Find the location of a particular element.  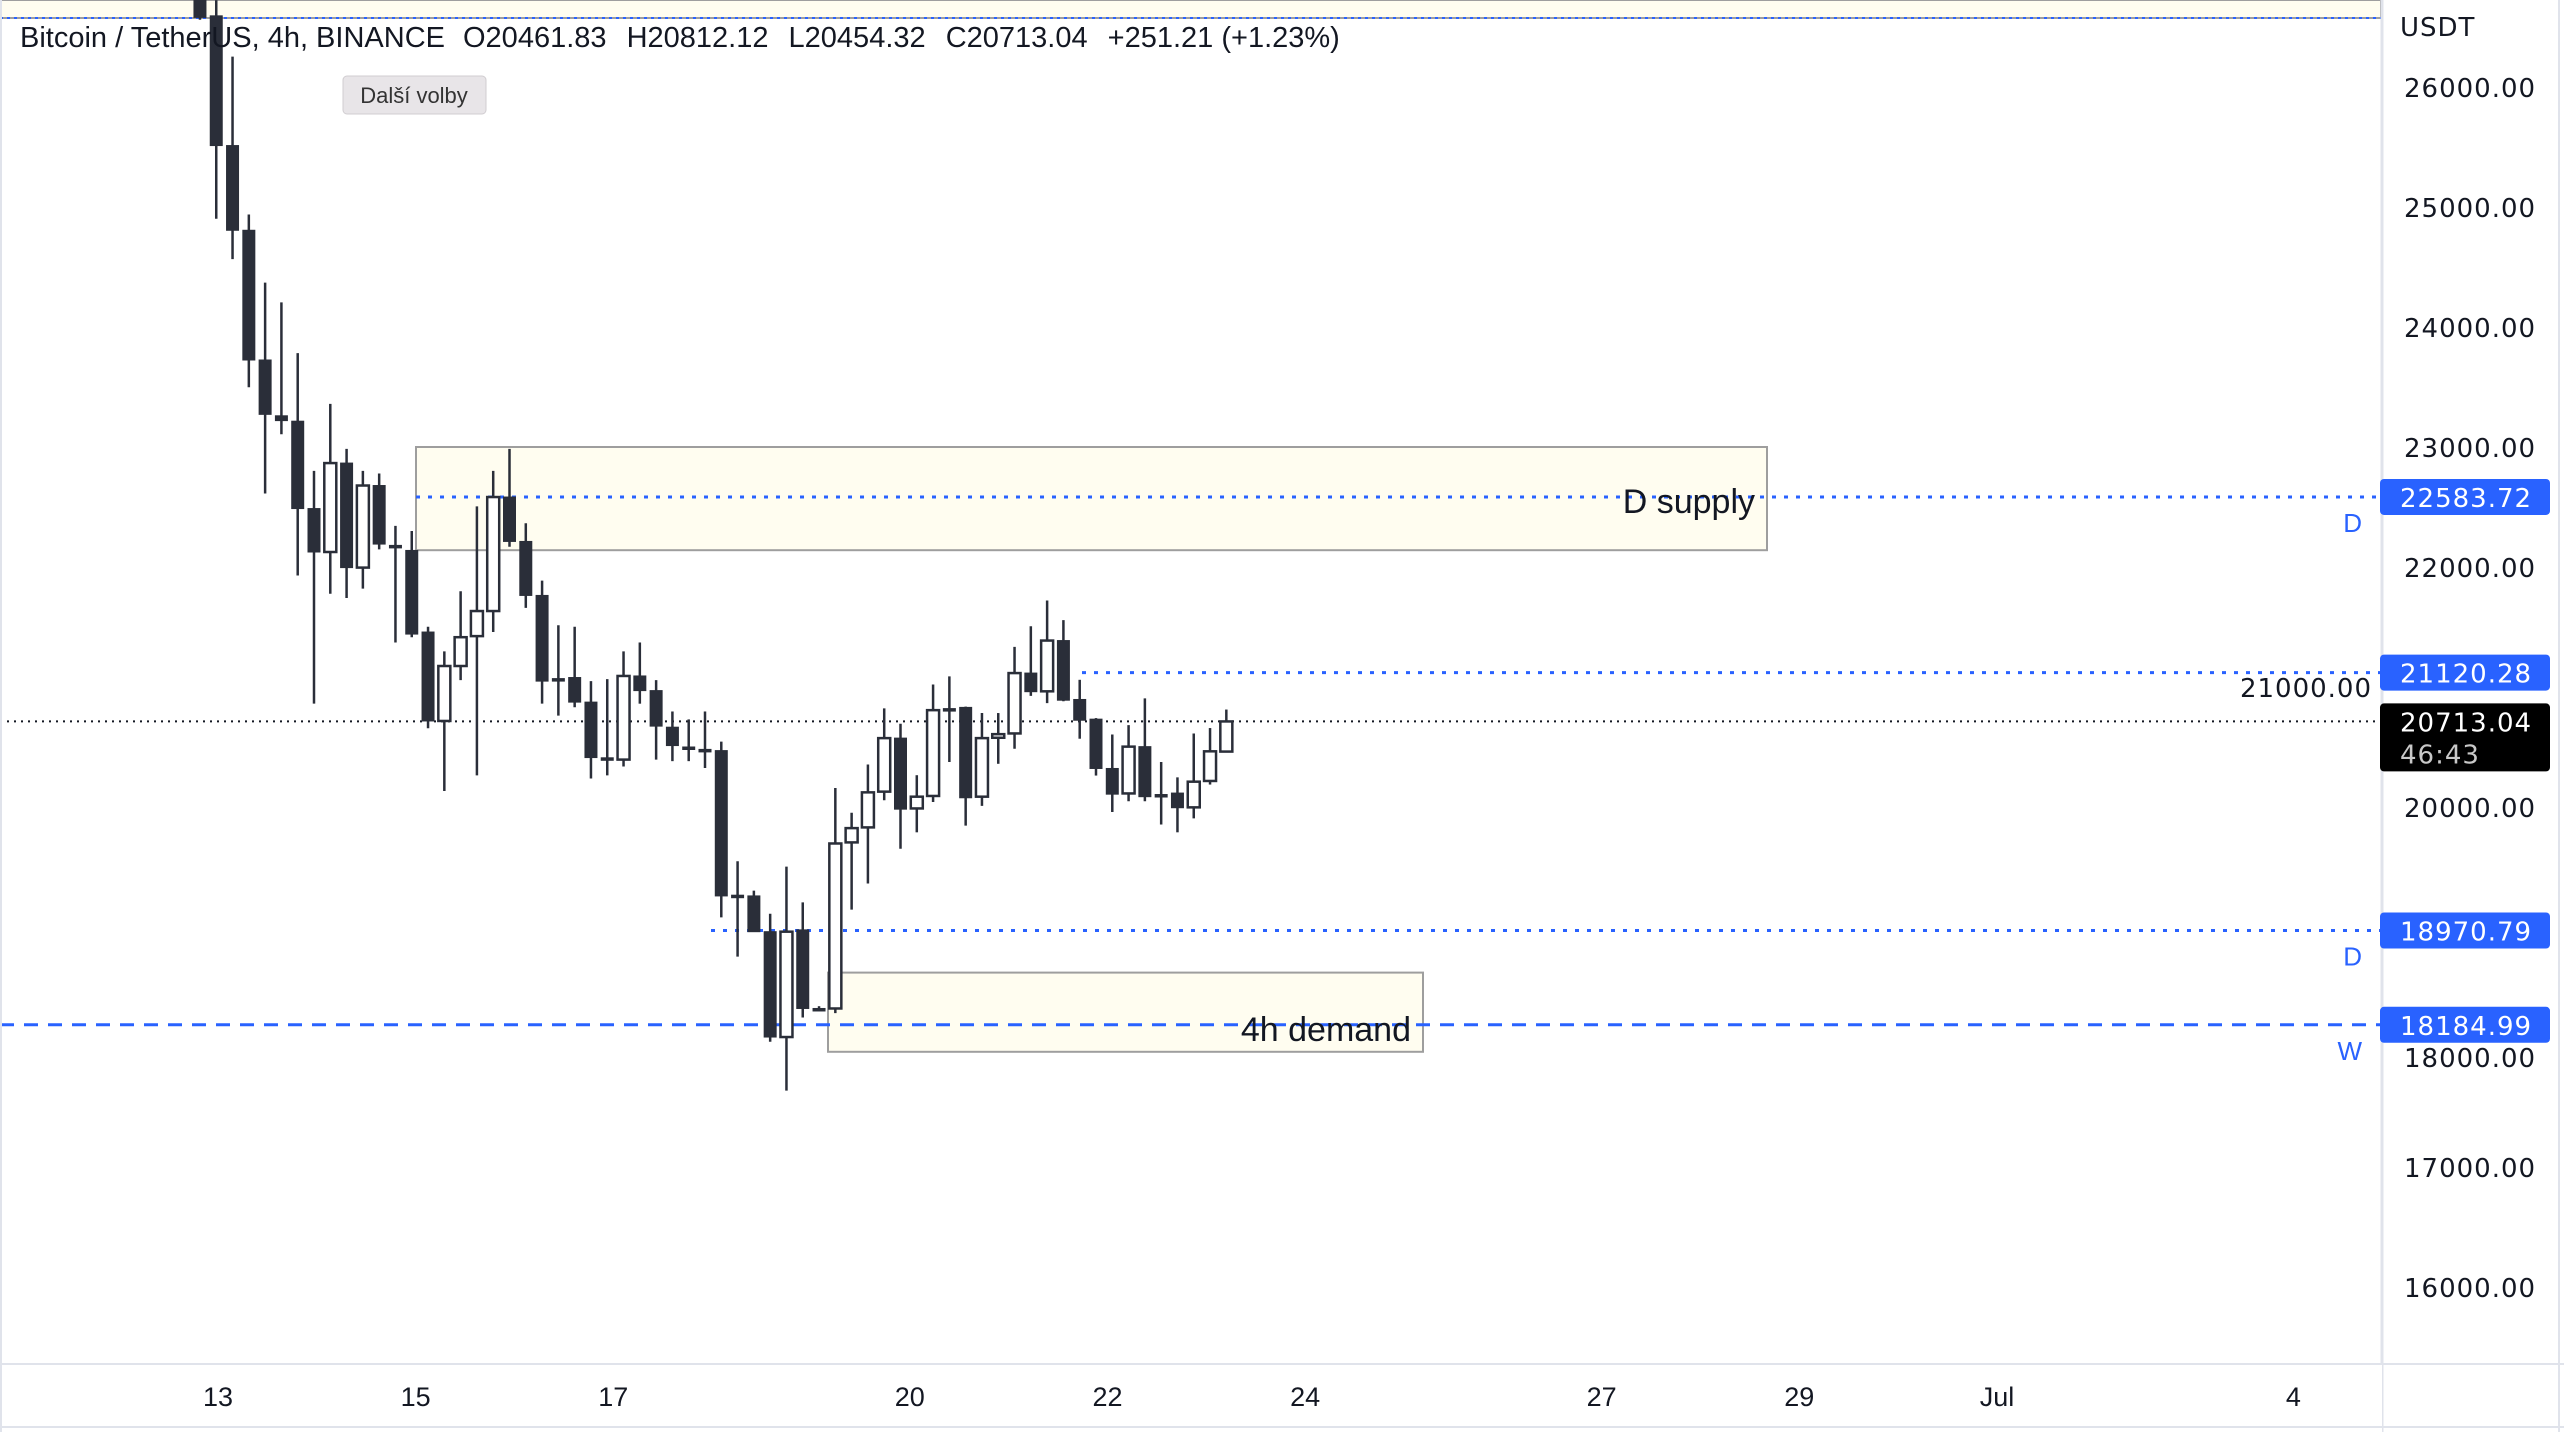

price-tick-label: 18000.00 is located at coordinates (2470, 1059).